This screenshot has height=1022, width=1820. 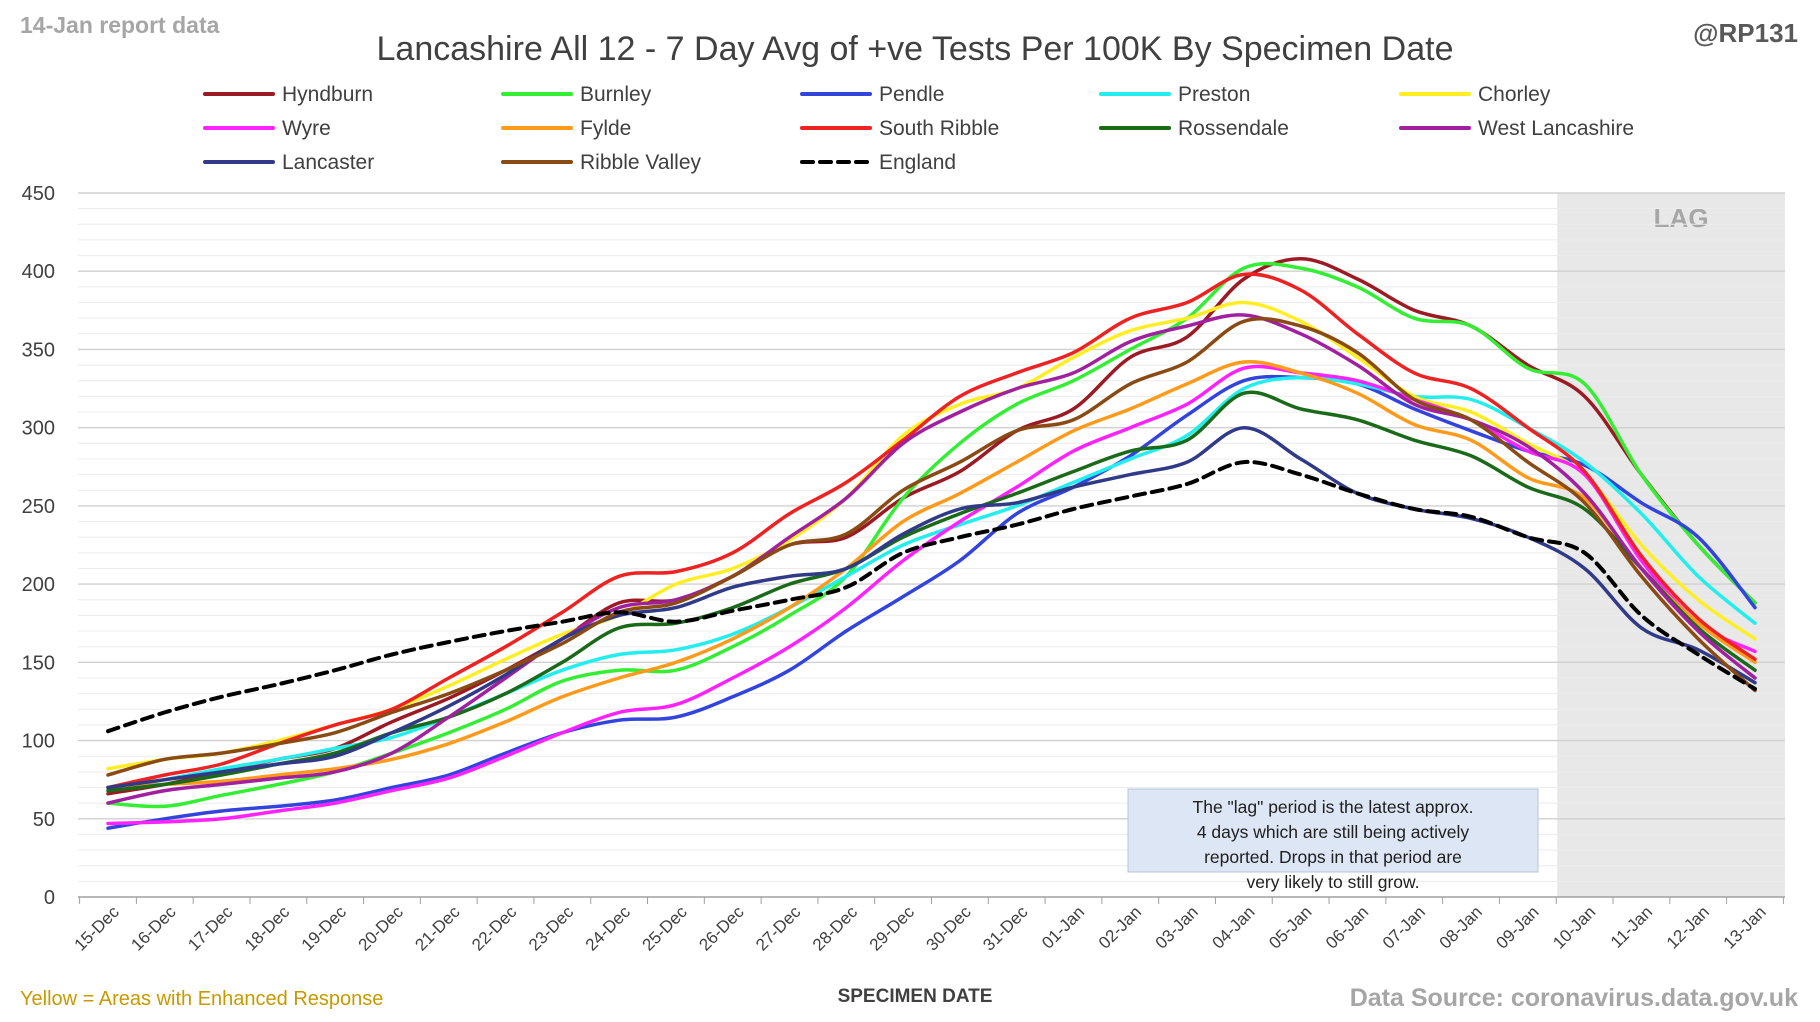 I want to click on legend-label-lancaster: Lancaster, so click(x=328, y=162).